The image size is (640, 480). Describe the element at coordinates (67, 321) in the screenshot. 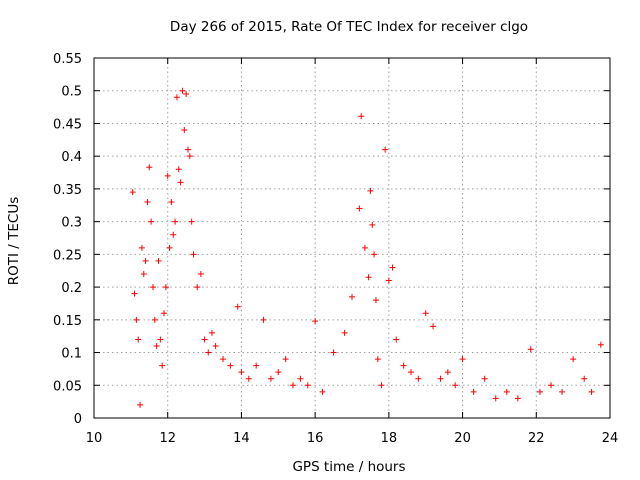

I see `y-tick-label: 0.15` at that location.